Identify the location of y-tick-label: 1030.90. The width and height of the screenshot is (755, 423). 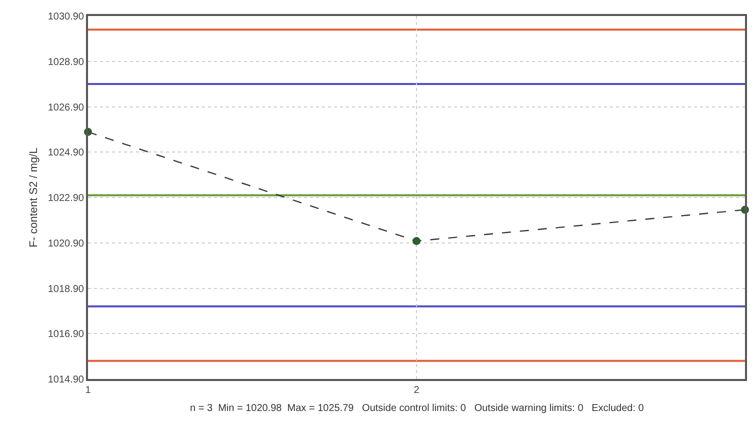
(66, 17).